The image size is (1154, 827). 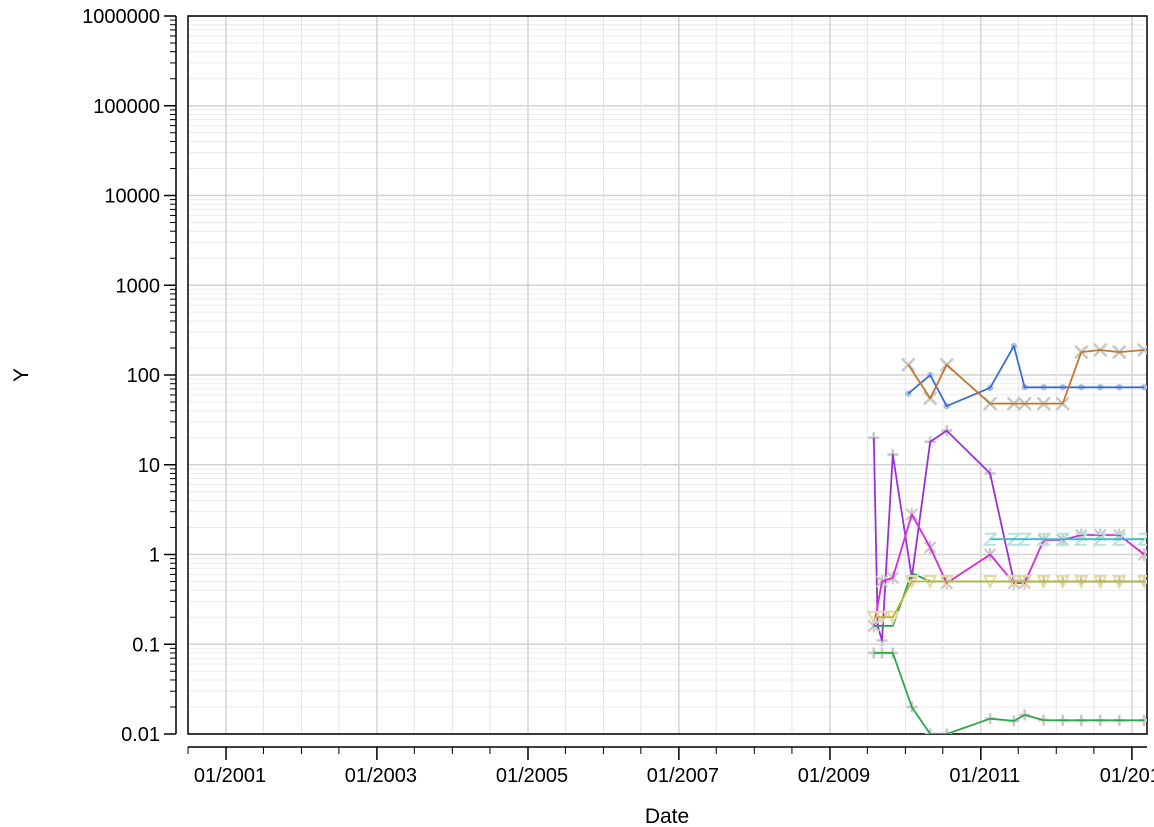 I want to click on x-tick-label: 01/2009, so click(x=834, y=776).